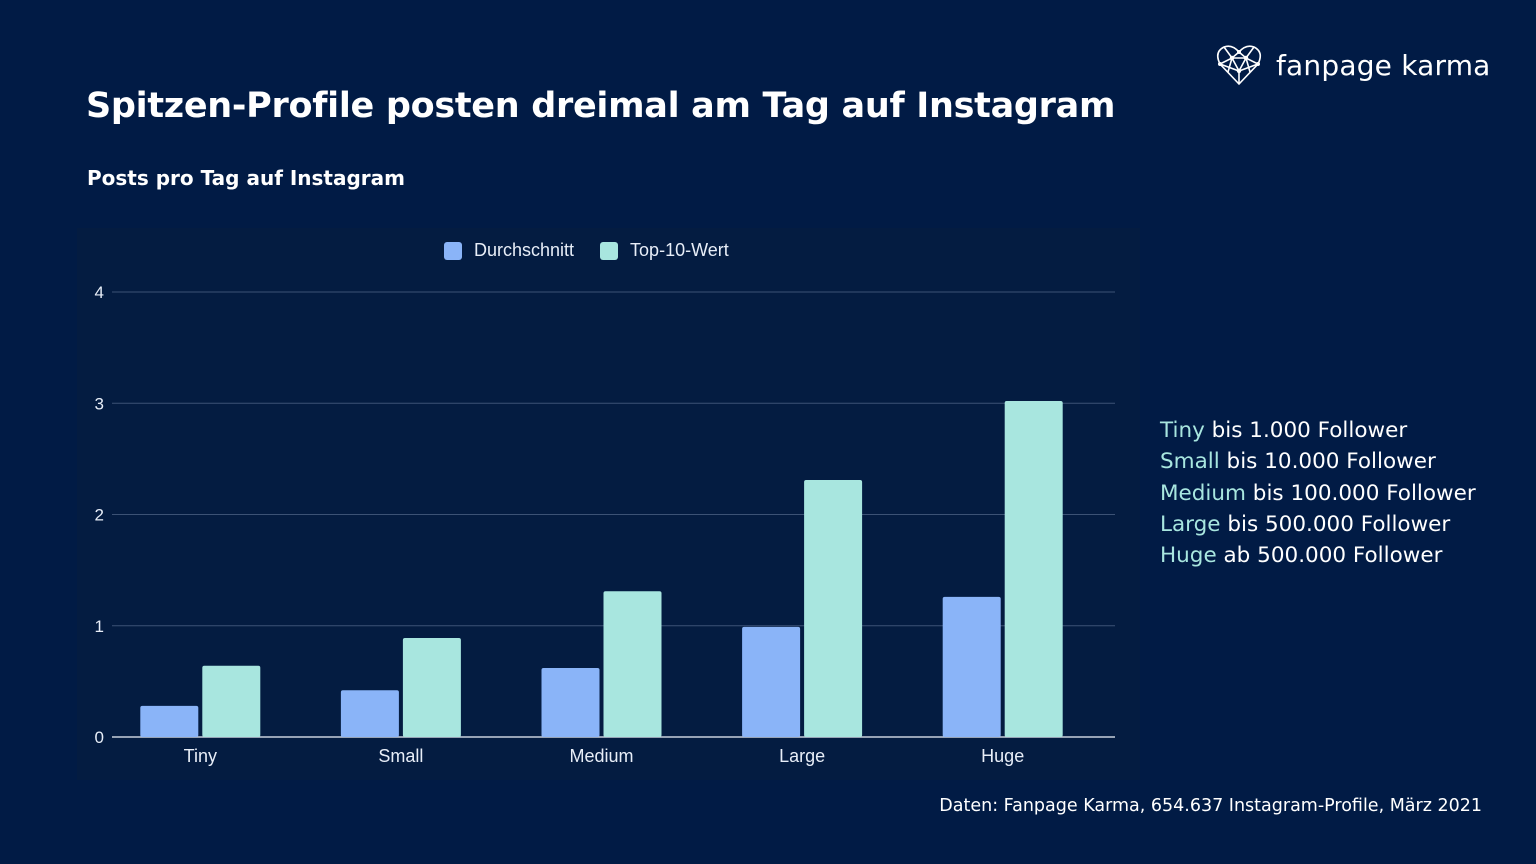  What do you see at coordinates (586, 250) in the screenshot?
I see `chart-legend: Durchschnitt Top-10-Wert` at bounding box center [586, 250].